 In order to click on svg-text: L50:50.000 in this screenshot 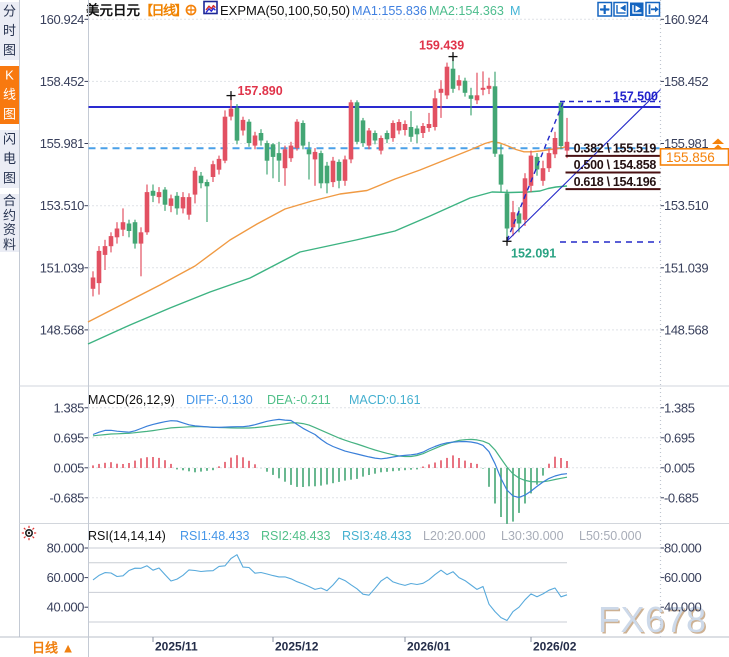, I will do `click(610, 536)`.